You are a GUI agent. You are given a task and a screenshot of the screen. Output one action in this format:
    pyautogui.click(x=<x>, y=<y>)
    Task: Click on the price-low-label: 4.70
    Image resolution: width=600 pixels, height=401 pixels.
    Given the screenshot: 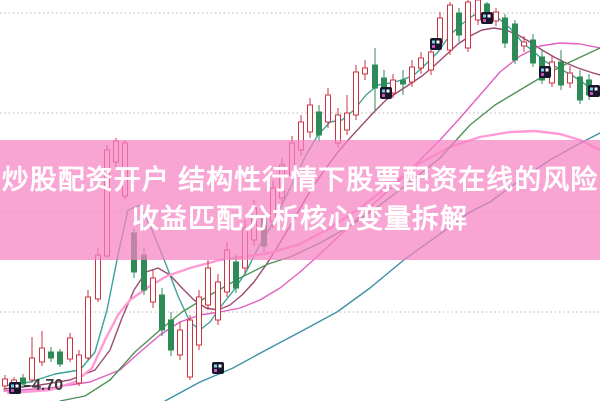 What is the action you would take?
    pyautogui.click(x=43, y=386)
    